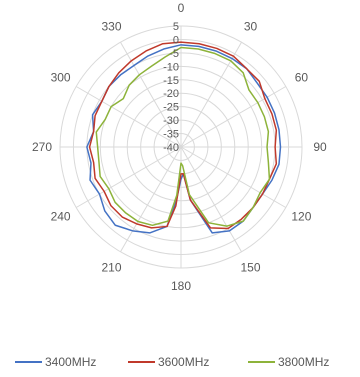 This screenshot has width=360, height=377. What do you see at coordinates (111, 27) in the screenshot?
I see `angle-label: 330` at bounding box center [111, 27].